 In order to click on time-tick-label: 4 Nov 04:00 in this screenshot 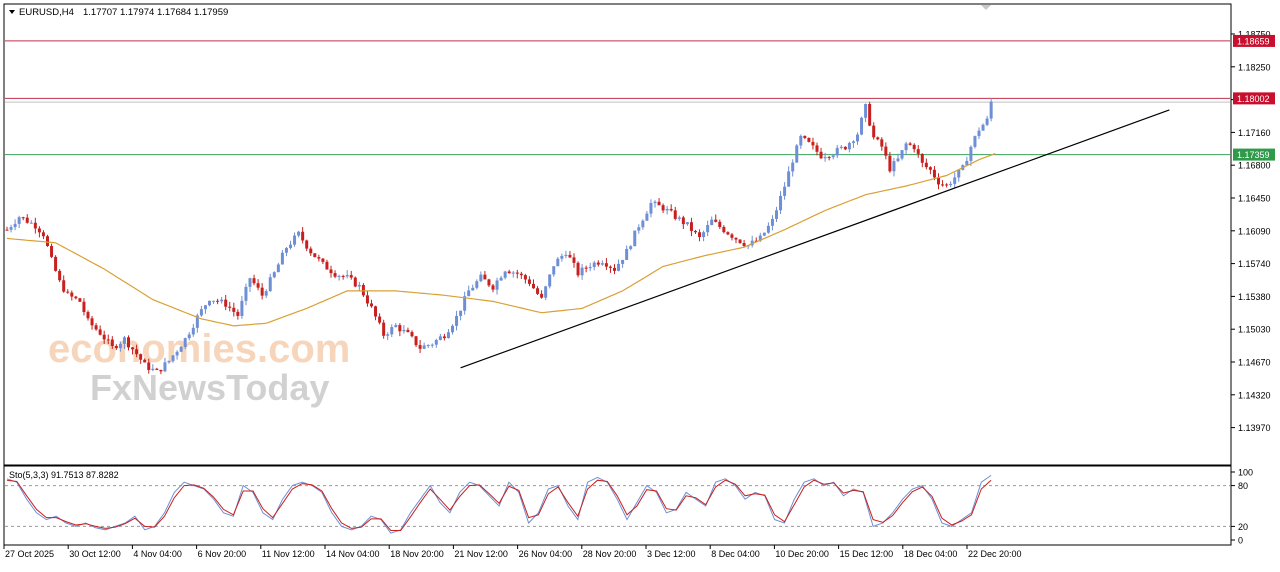, I will do `click(157, 554)`.